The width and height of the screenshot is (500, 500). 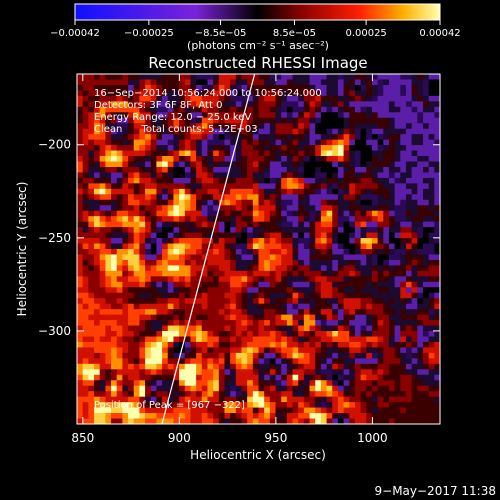 I want to click on annotation-time-range: 16−Sep−2014 10:56:24.000 to 10:56:24.000, so click(x=208, y=93).